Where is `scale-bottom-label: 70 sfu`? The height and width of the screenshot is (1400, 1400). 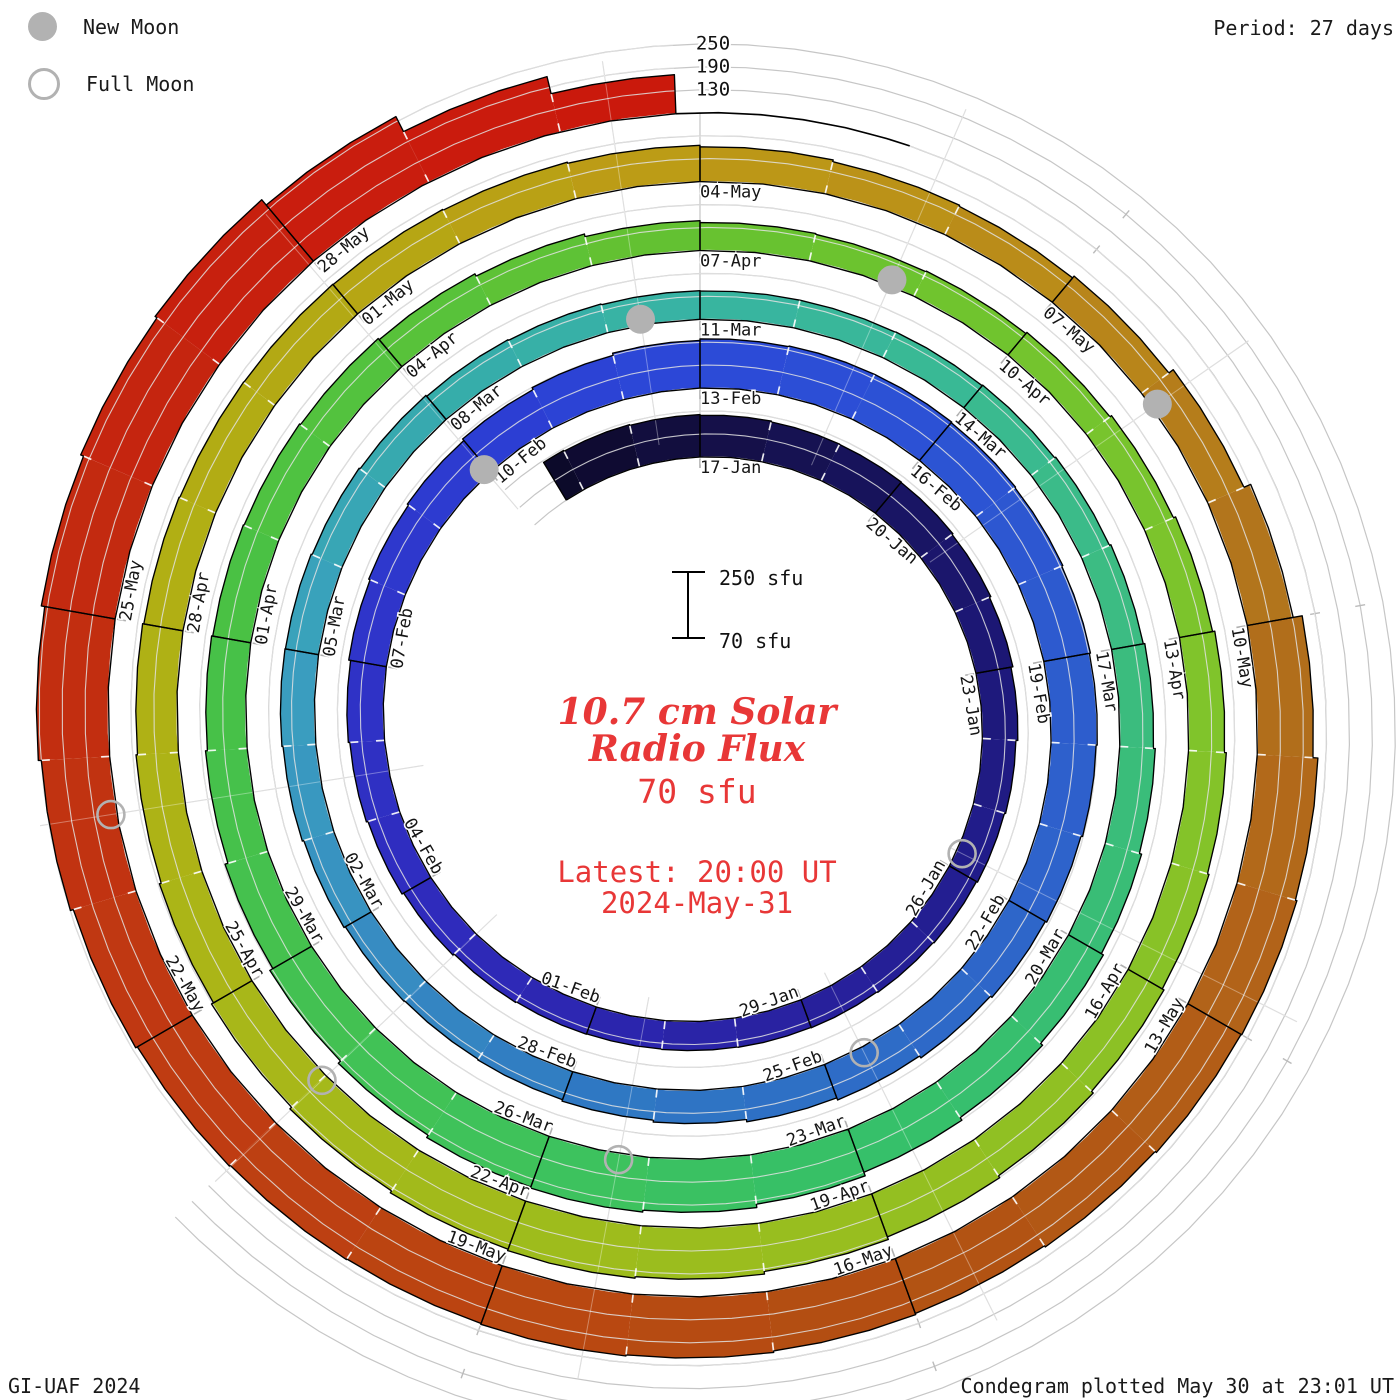
scale-bottom-label: 70 sfu is located at coordinates (755, 641).